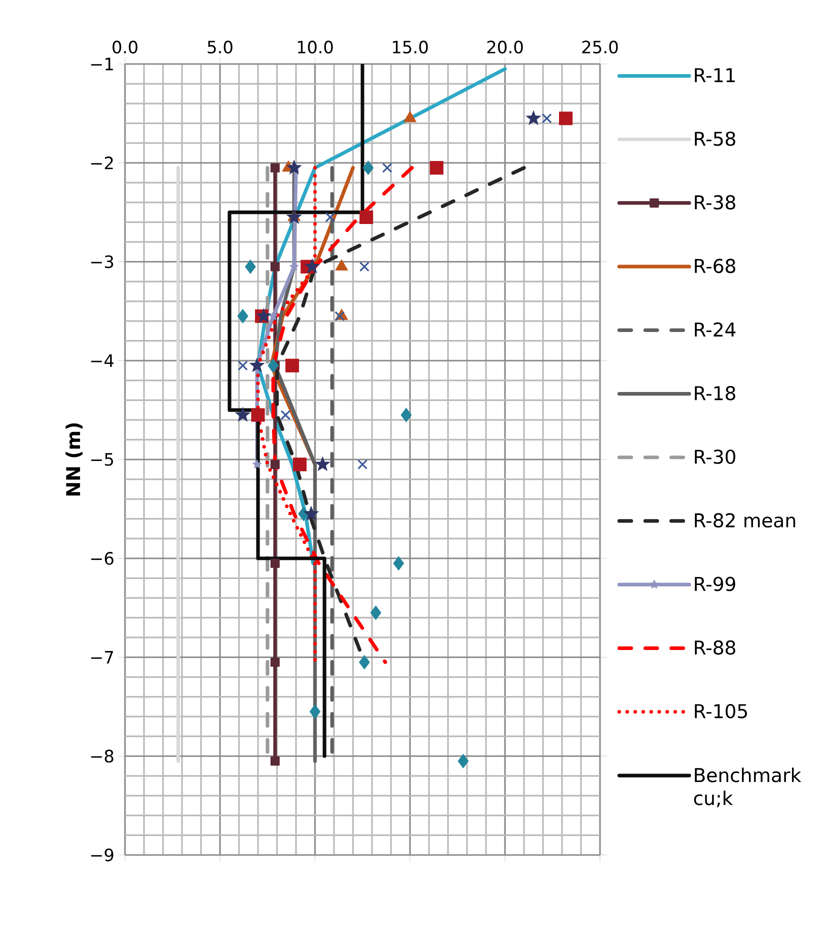 The height and width of the screenshot is (935, 837). What do you see at coordinates (102, 459) in the screenshot?
I see `y-tick-label: −5` at bounding box center [102, 459].